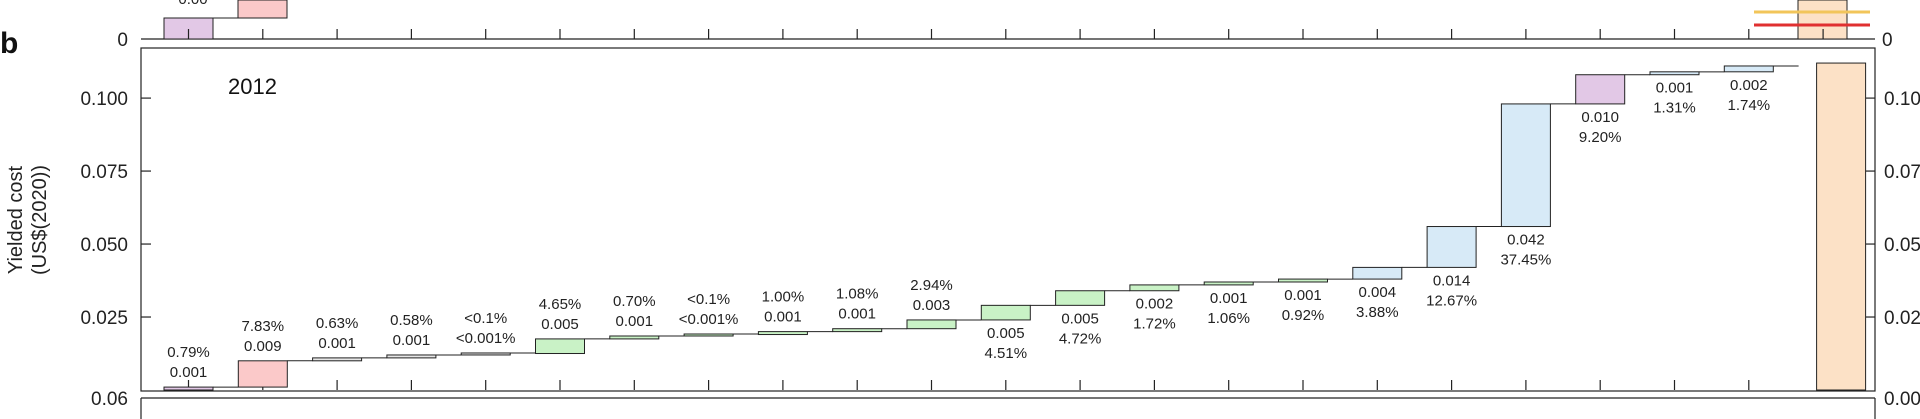 The height and width of the screenshot is (419, 1920). I want to click on bar-label-2-a: 7.83%, so click(263, 326).